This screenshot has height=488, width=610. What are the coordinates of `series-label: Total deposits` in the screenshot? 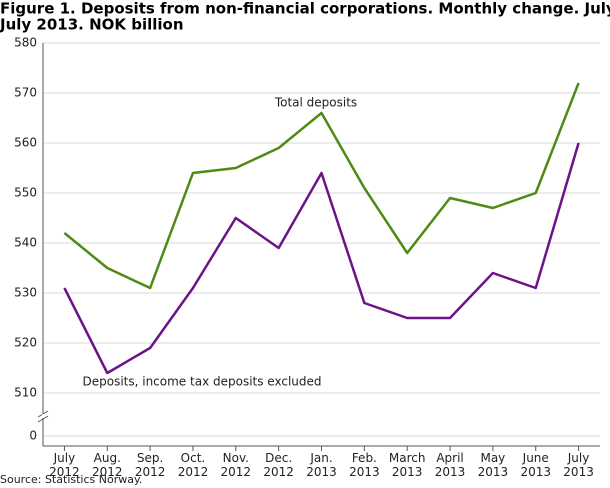 It's located at (315, 103).